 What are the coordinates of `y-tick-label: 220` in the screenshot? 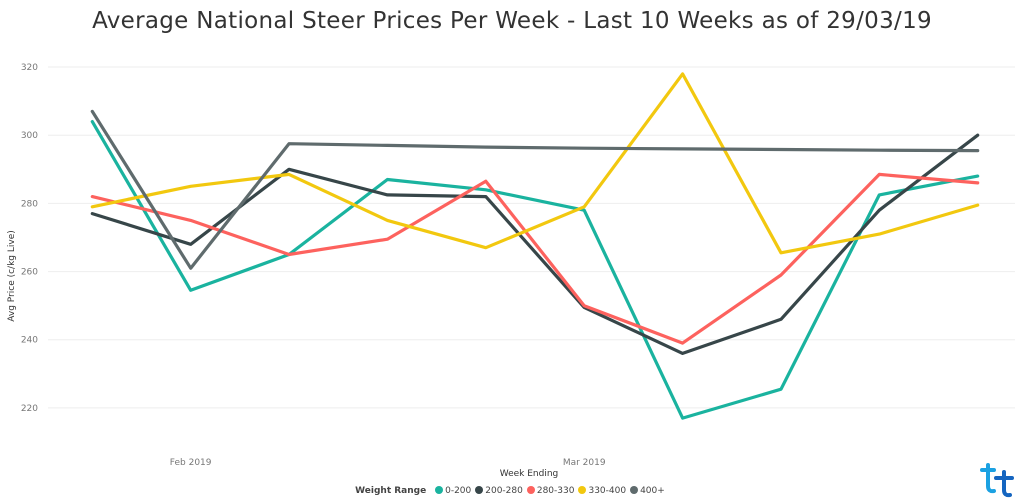 It's located at (29, 409).